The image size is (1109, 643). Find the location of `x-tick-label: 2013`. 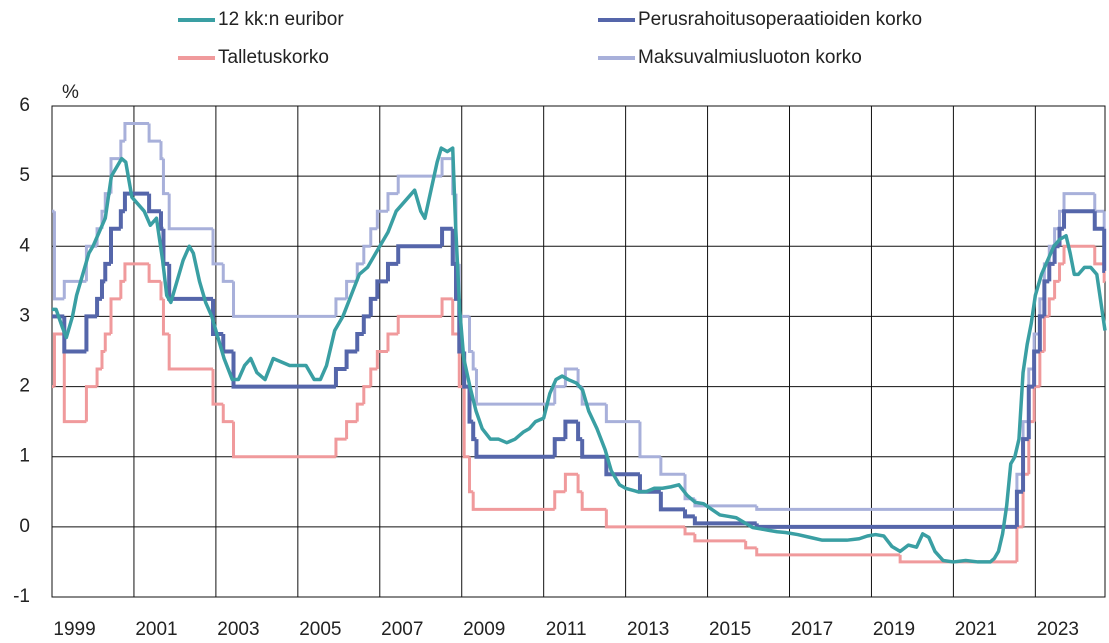

x-tick-label: 2013 is located at coordinates (648, 629).